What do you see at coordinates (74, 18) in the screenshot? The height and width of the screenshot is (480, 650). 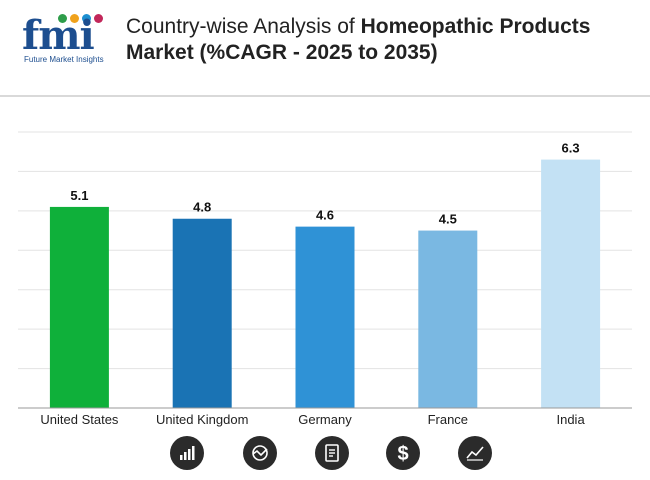 I see `logo-dot-orange` at bounding box center [74, 18].